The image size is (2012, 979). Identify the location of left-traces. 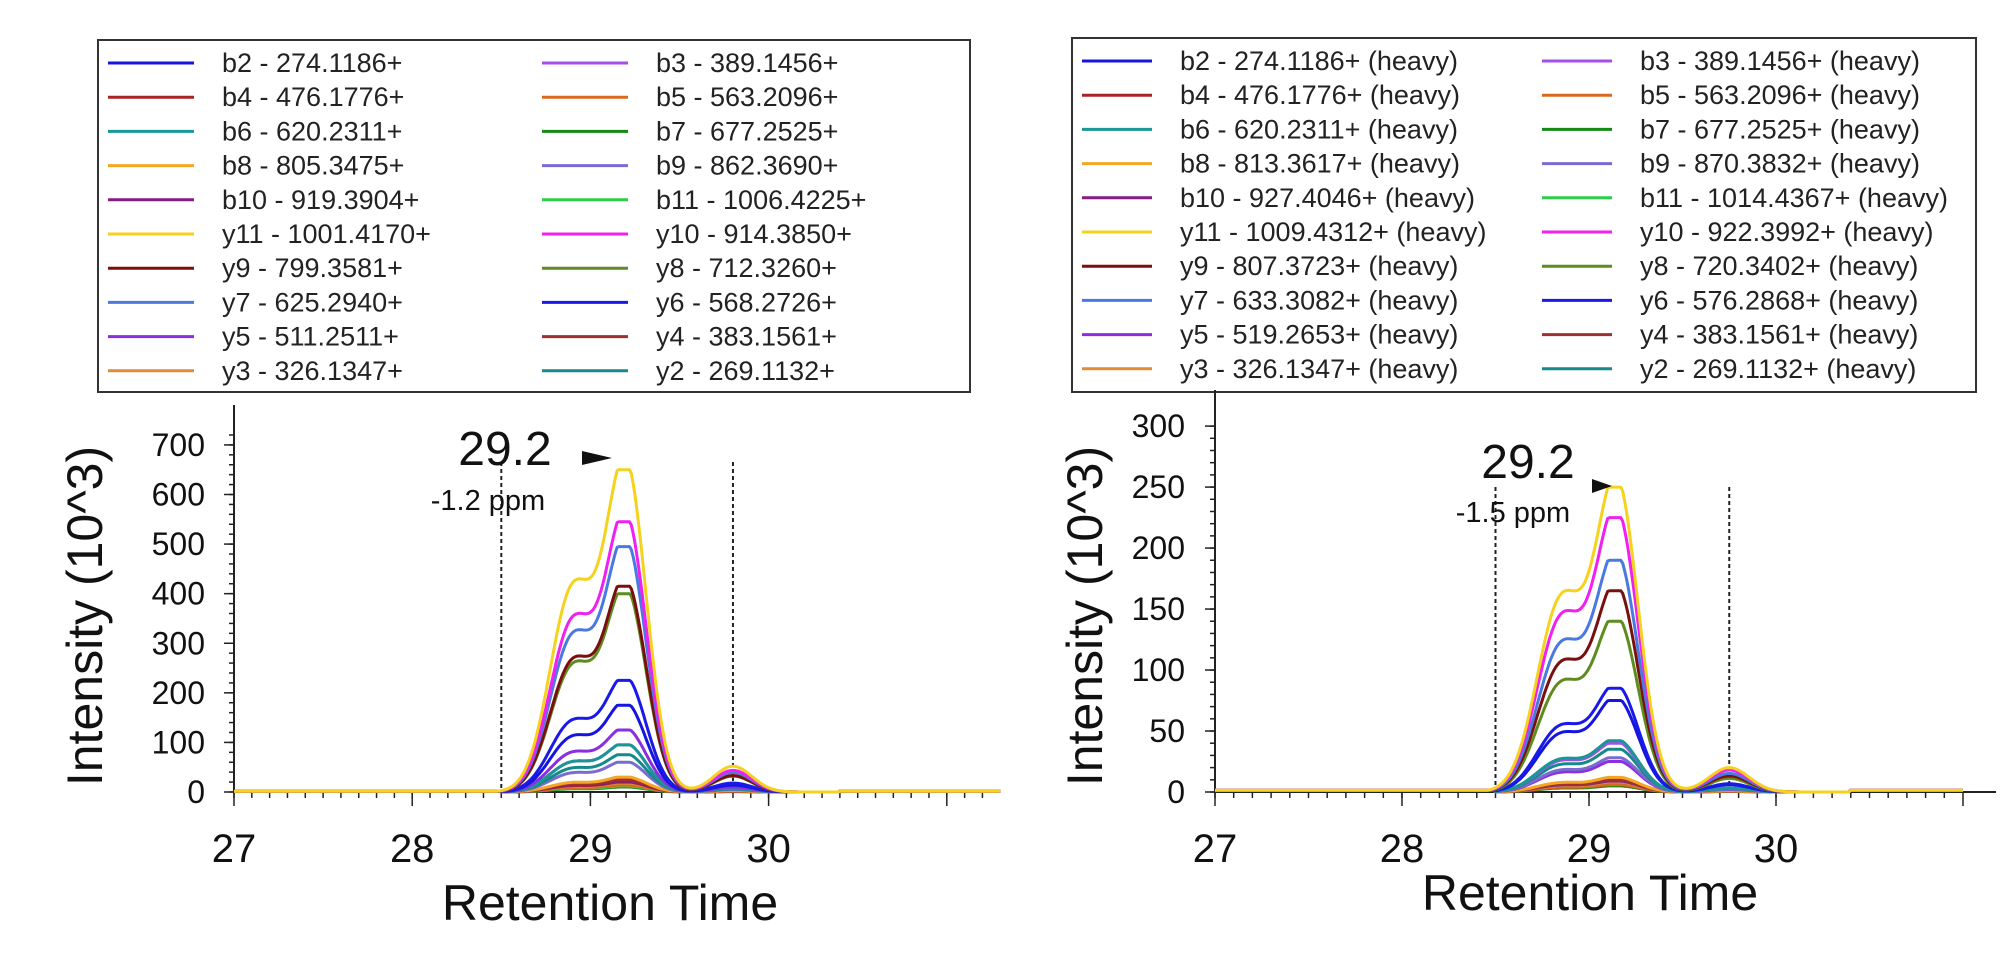
(617, 631).